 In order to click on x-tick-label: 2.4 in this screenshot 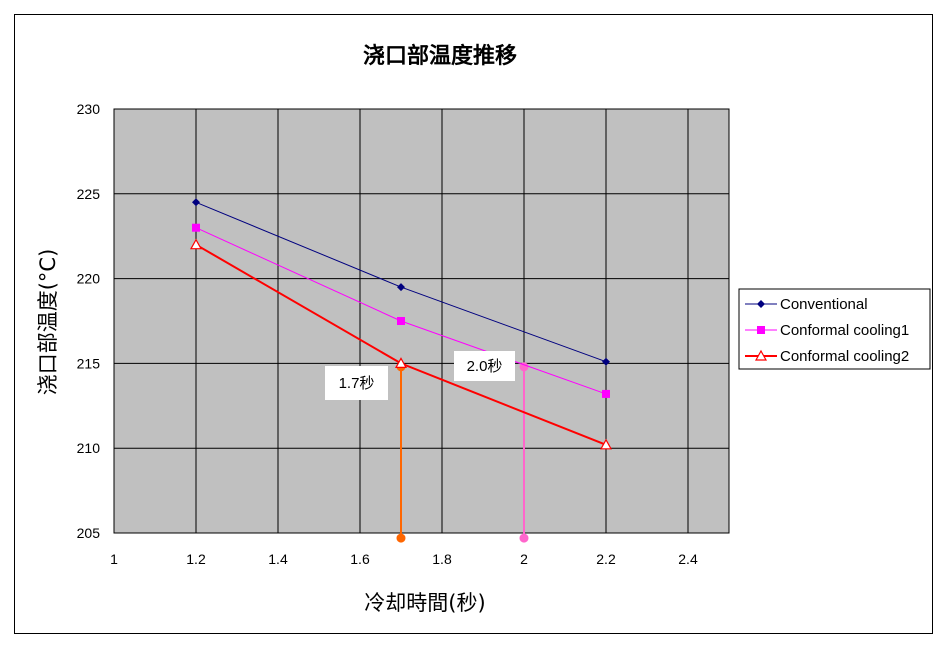, I will do `click(688, 559)`.